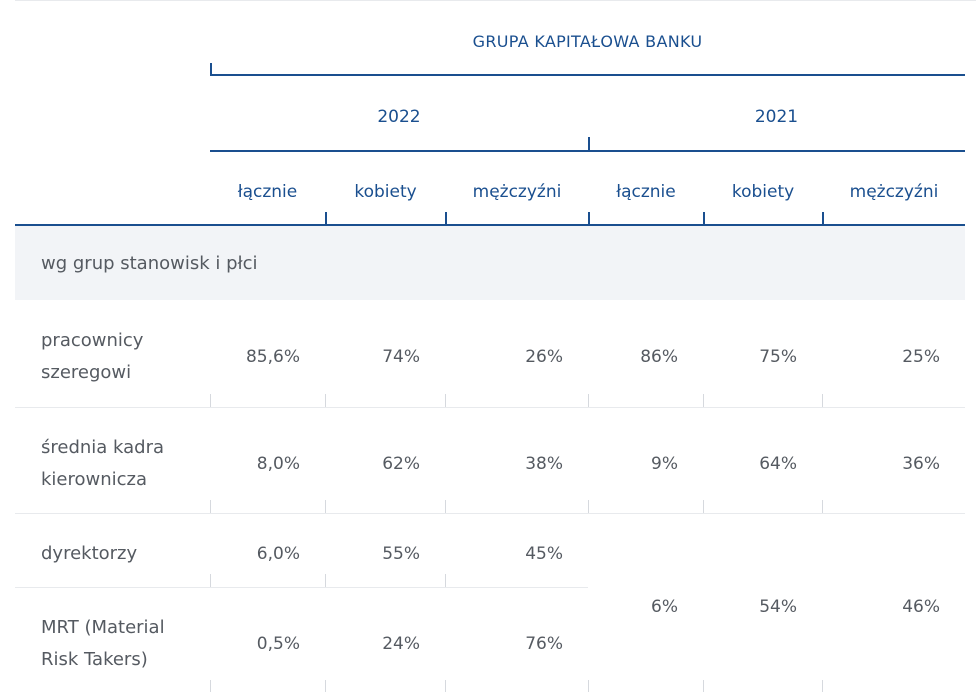 This screenshot has width=976, height=692. I want to click on years-tick, so click(589, 144).